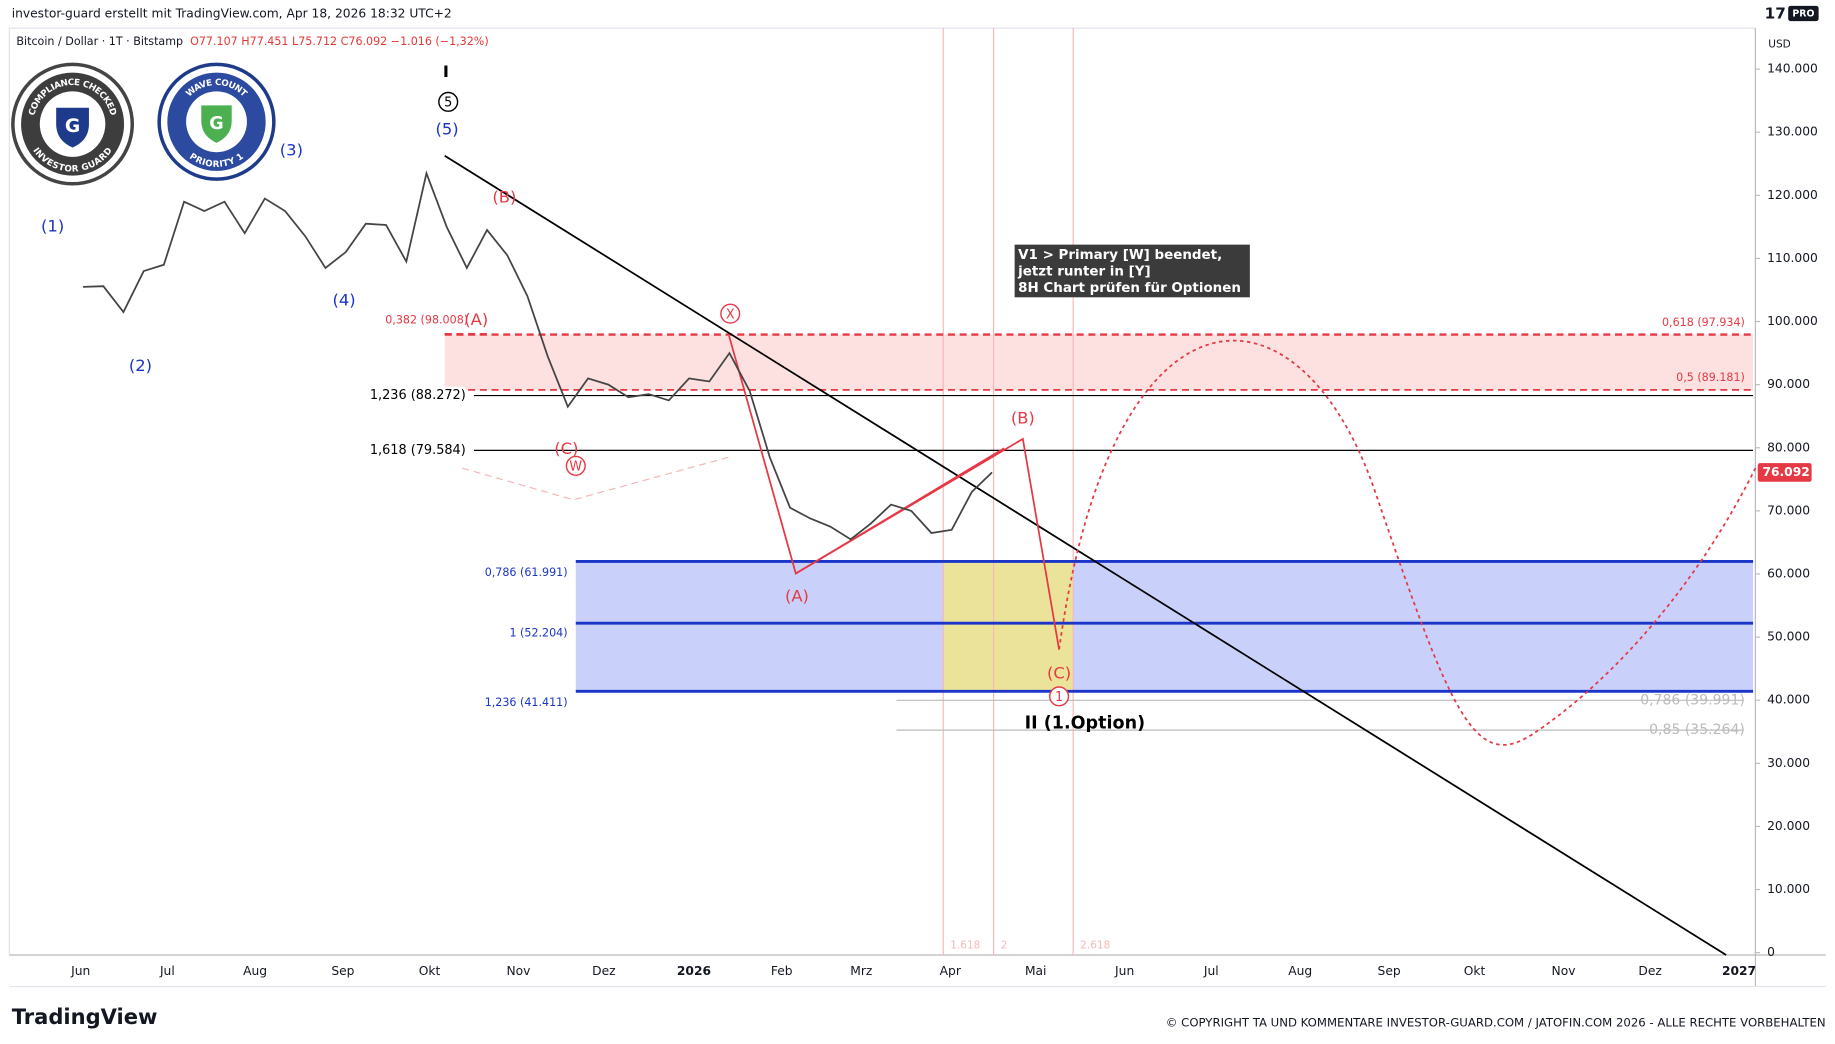 The height and width of the screenshot is (1044, 1835). What do you see at coordinates (526, 702) in the screenshot?
I see `fib-level-label: 1,236 (41.411)` at bounding box center [526, 702].